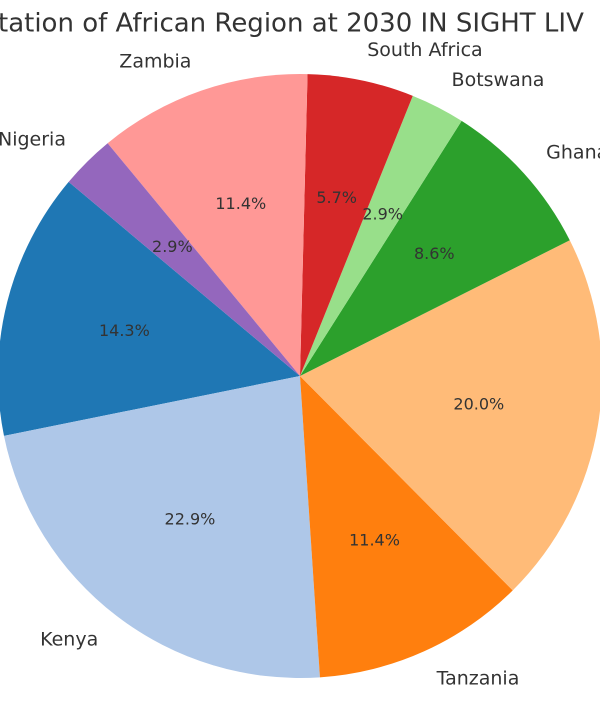  What do you see at coordinates (69, 639) in the screenshot?
I see `slice-label: Kenya` at bounding box center [69, 639].